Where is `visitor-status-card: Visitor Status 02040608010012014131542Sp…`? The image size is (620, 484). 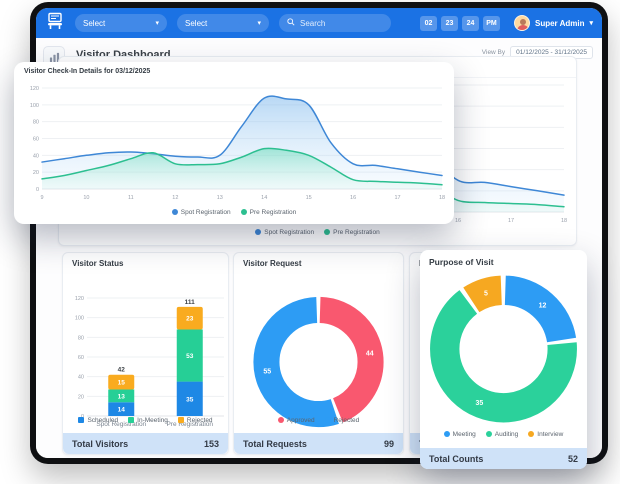
visitor-status-card: Visitor Status 02040608010012014131542Sp… is located at coordinates (145, 353).